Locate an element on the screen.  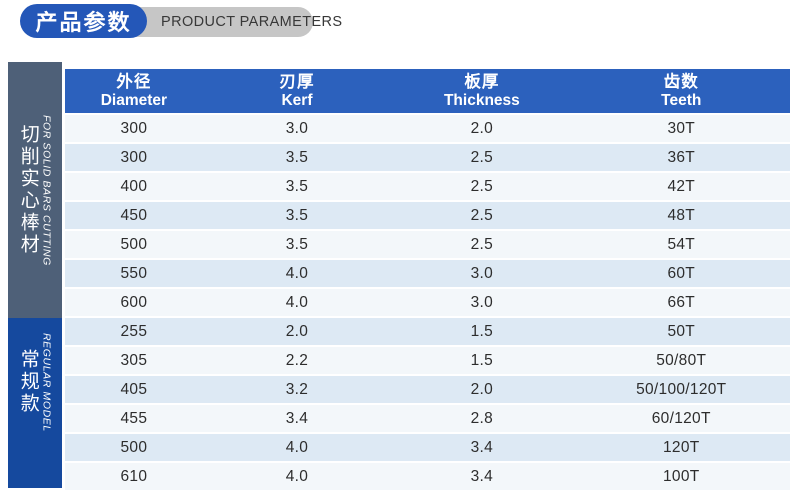
table-row: 455 3.4 2.8 60/120T is located at coordinates (427, 418).